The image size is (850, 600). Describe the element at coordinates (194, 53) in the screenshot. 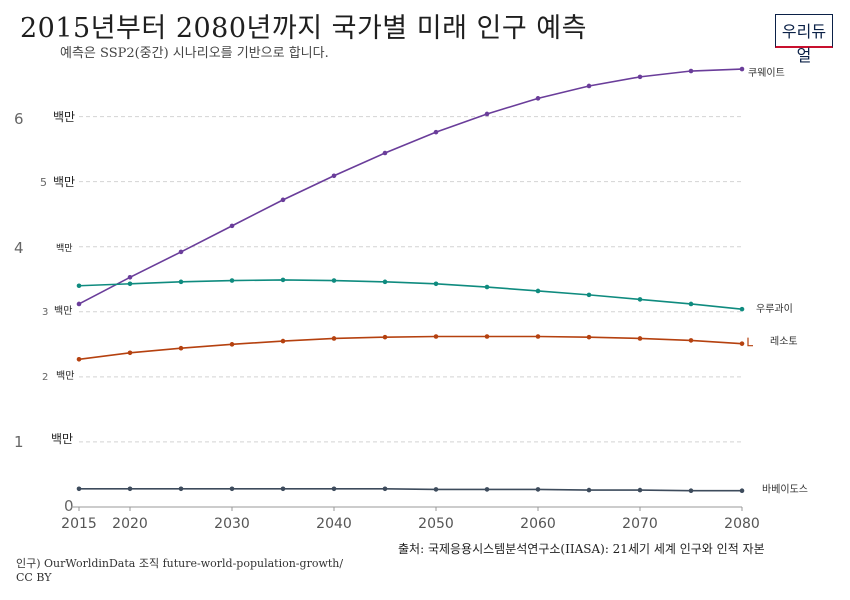

I see `chart-subtitle: 예측은 SSP2(중간) 시나리오를 기반으로 합니다.` at that location.